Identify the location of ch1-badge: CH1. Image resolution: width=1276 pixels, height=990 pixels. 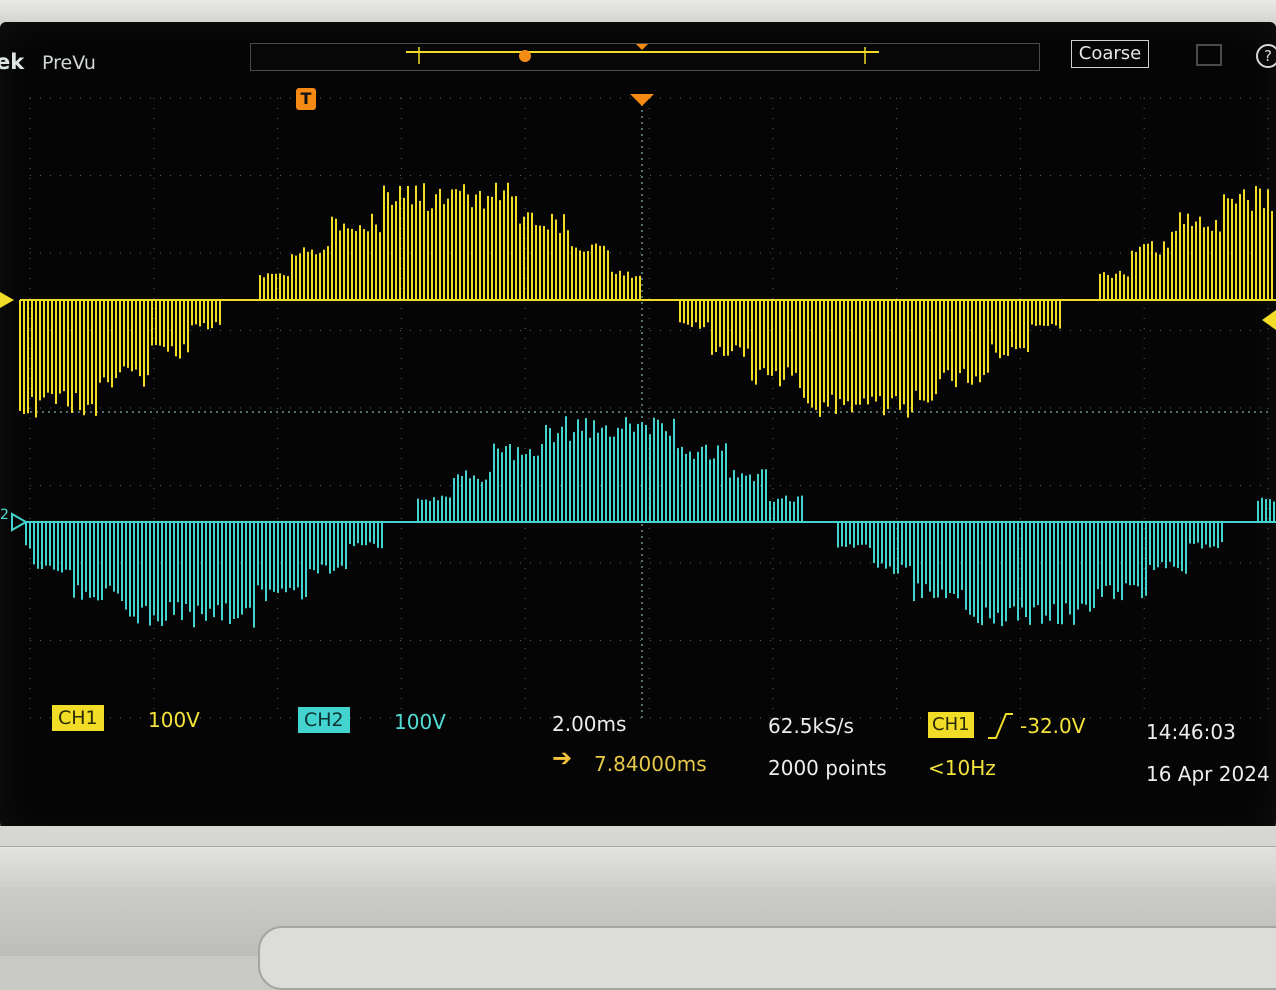
(78, 718).